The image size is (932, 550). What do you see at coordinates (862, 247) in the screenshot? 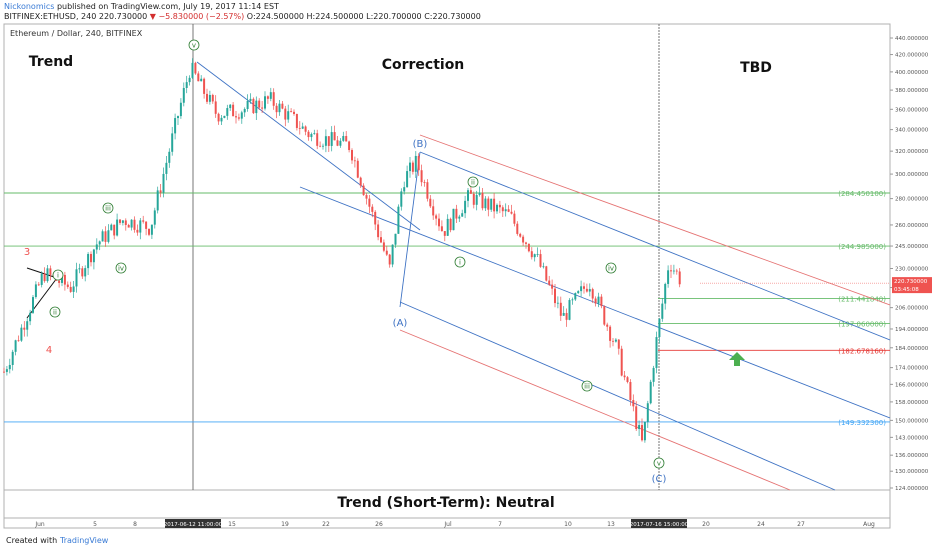
I see `level-label-2: (244.985000)` at bounding box center [862, 247].